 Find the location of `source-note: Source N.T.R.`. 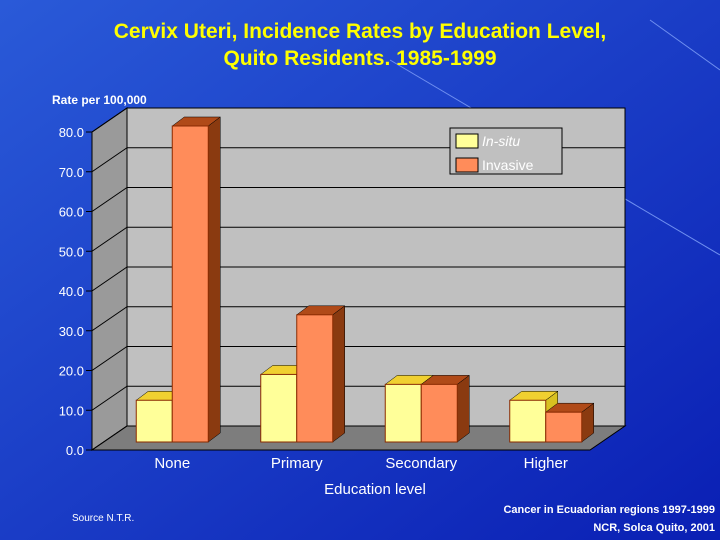

source-note: Source N.T.R. is located at coordinates (103, 518).